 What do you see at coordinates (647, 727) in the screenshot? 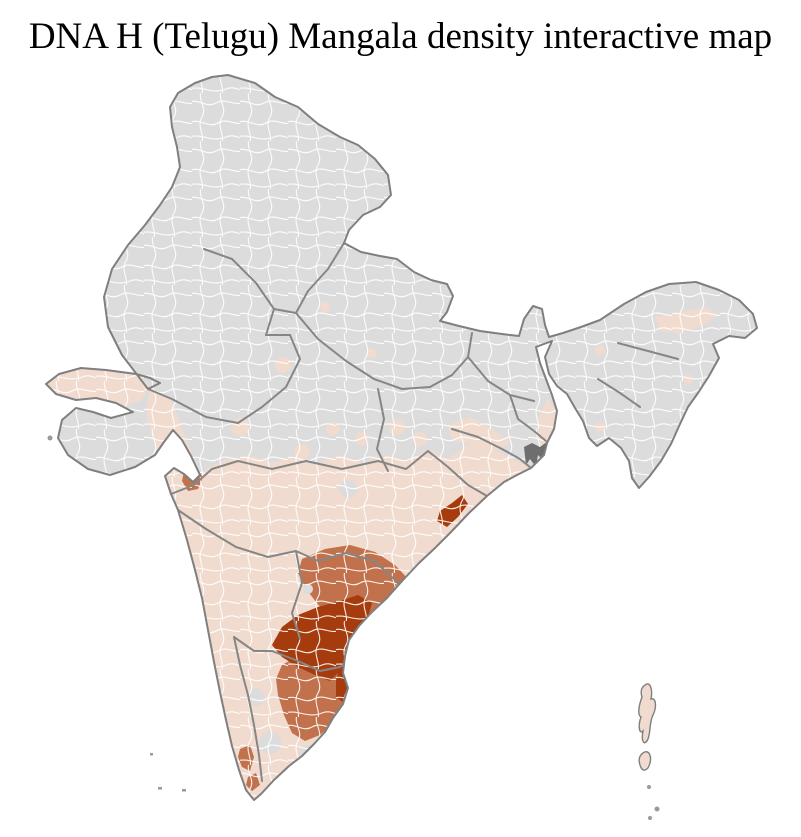
I see `region-andaman-islands` at bounding box center [647, 727].